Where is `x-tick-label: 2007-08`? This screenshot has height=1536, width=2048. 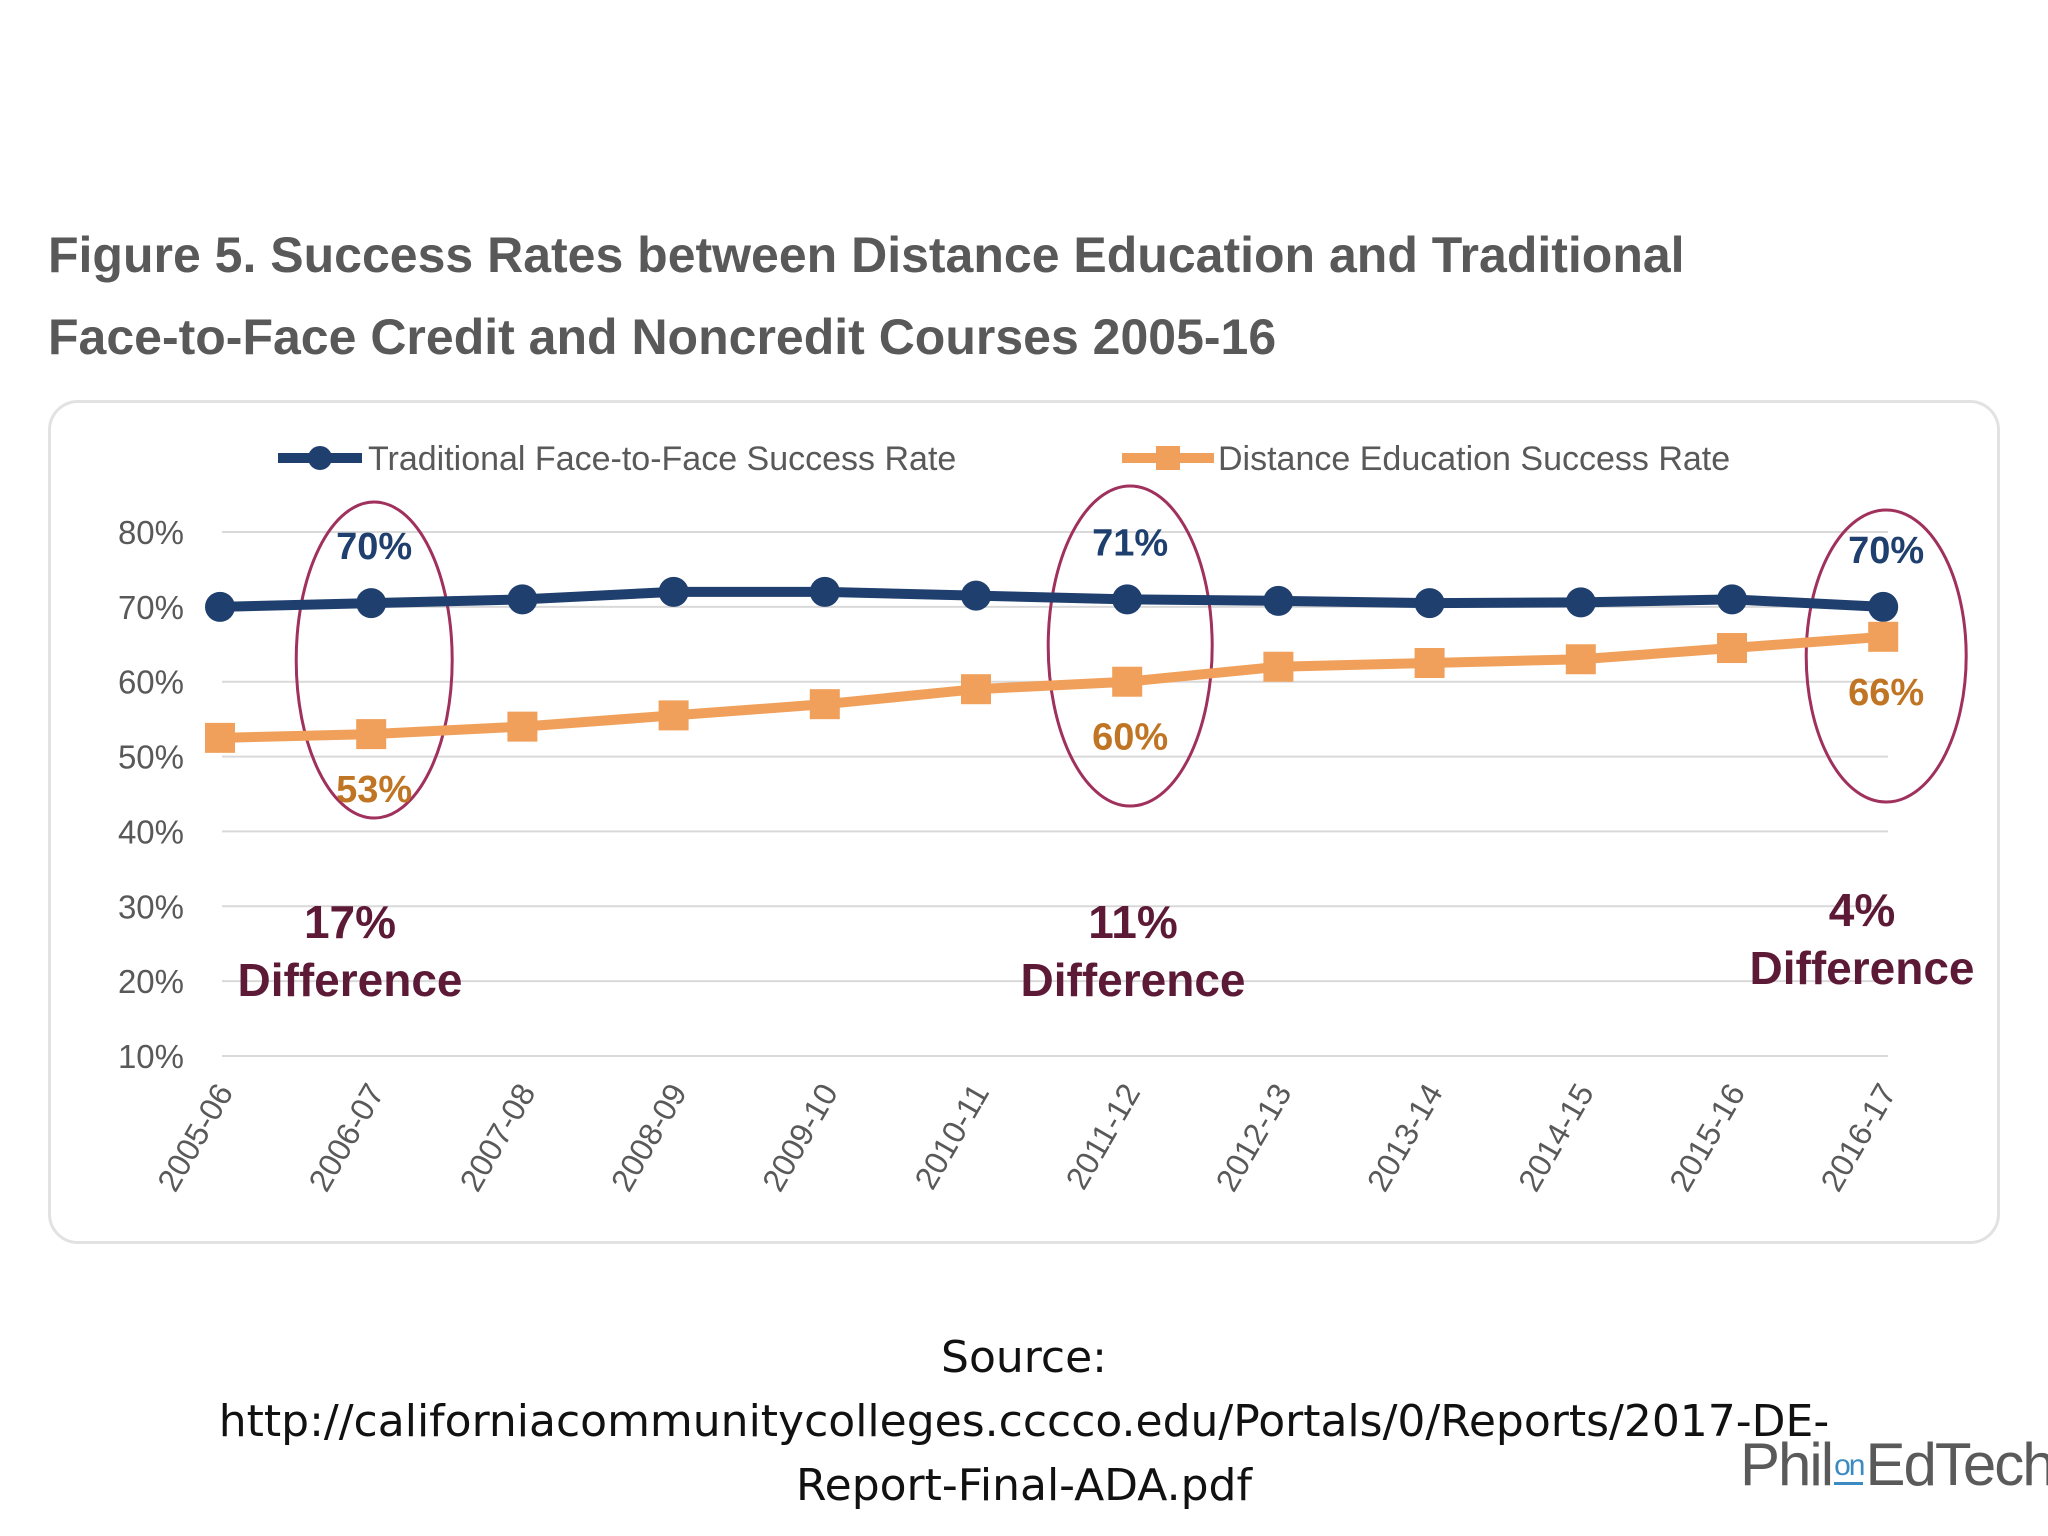 x-tick-label: 2007-08 is located at coordinates (498, 1138).